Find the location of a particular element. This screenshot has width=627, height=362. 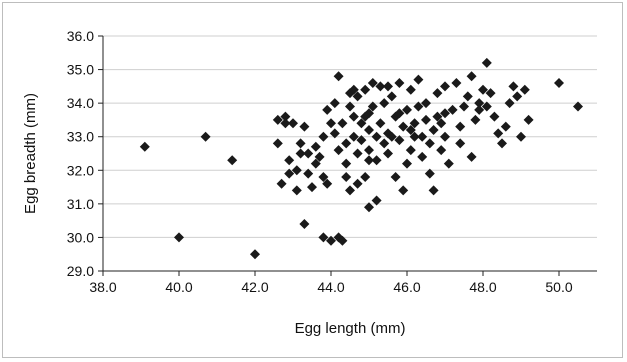

y-tick-label: 30.0 is located at coordinates (80, 237).